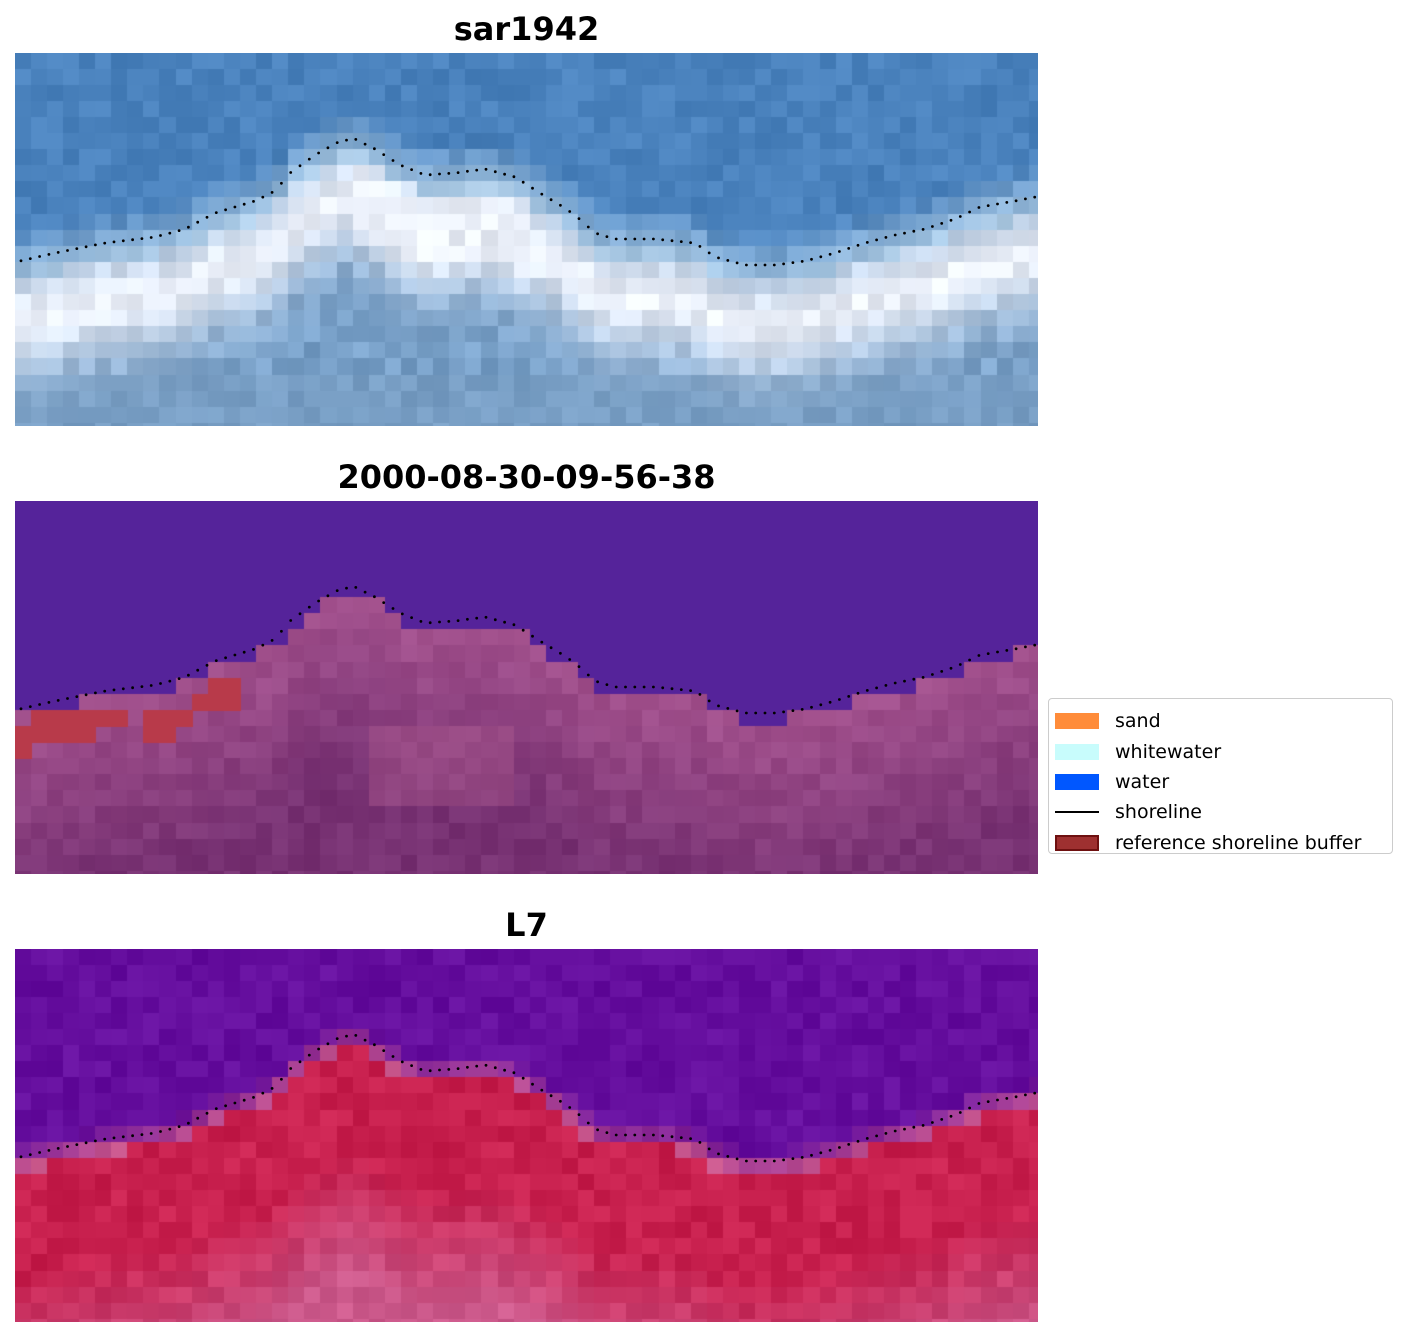 The width and height of the screenshot is (1408, 1337). Describe the element at coordinates (1077, 812) in the screenshot. I see `shoreline-line-swatch` at that location.